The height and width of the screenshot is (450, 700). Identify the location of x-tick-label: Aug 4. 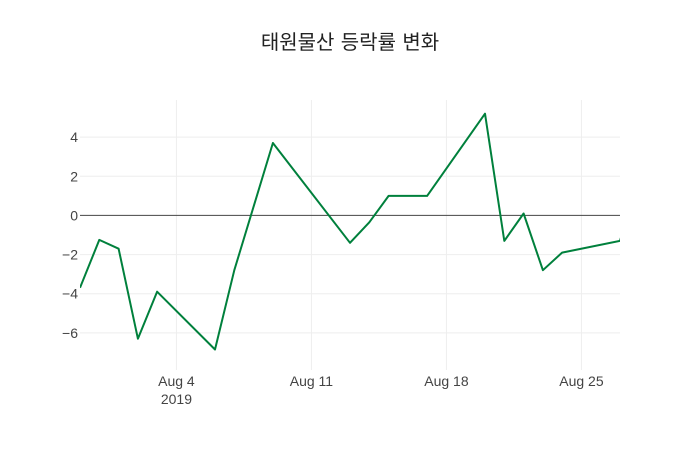
(176, 381).